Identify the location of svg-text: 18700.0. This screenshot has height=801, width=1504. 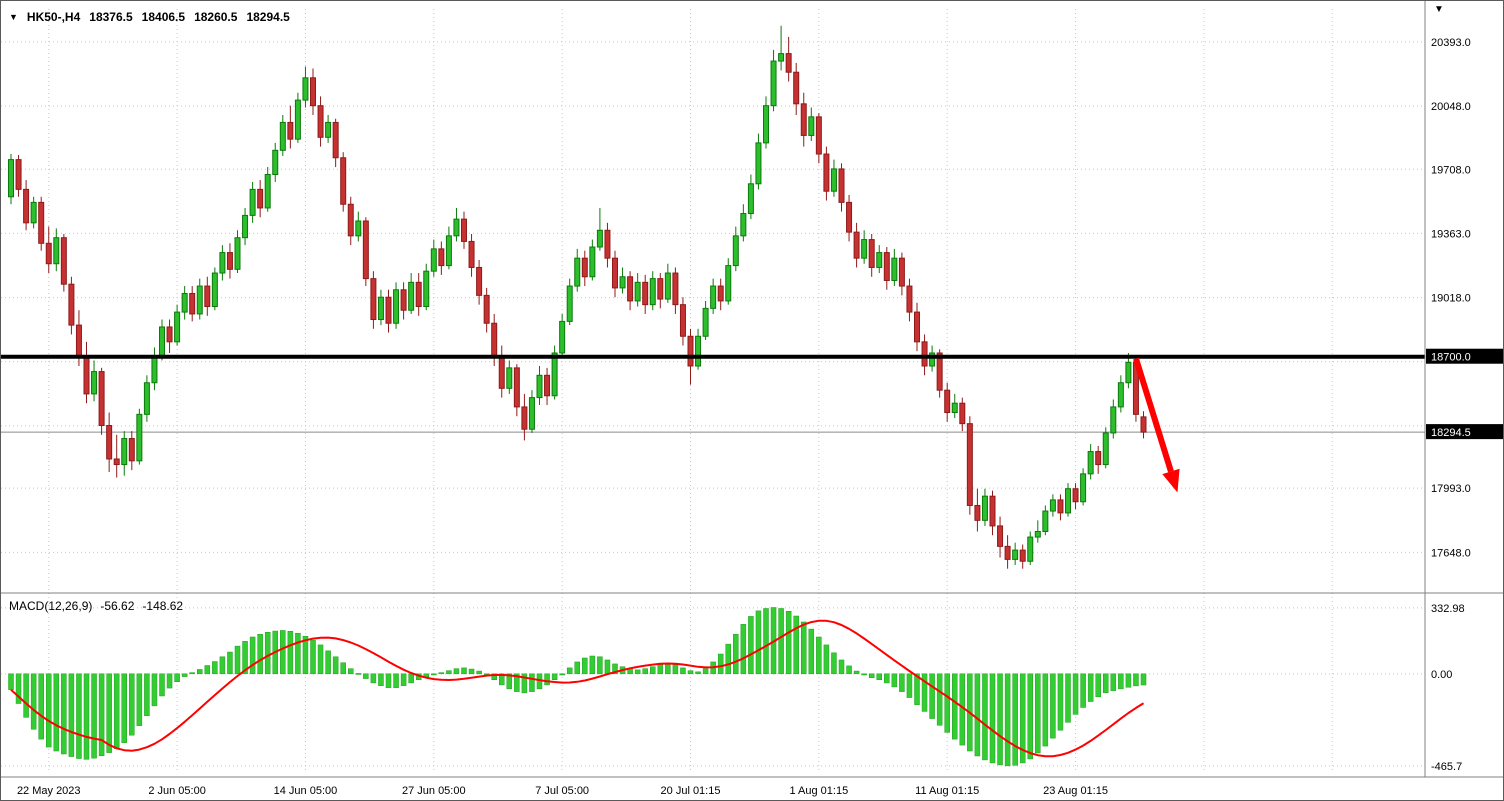
(1451, 358).